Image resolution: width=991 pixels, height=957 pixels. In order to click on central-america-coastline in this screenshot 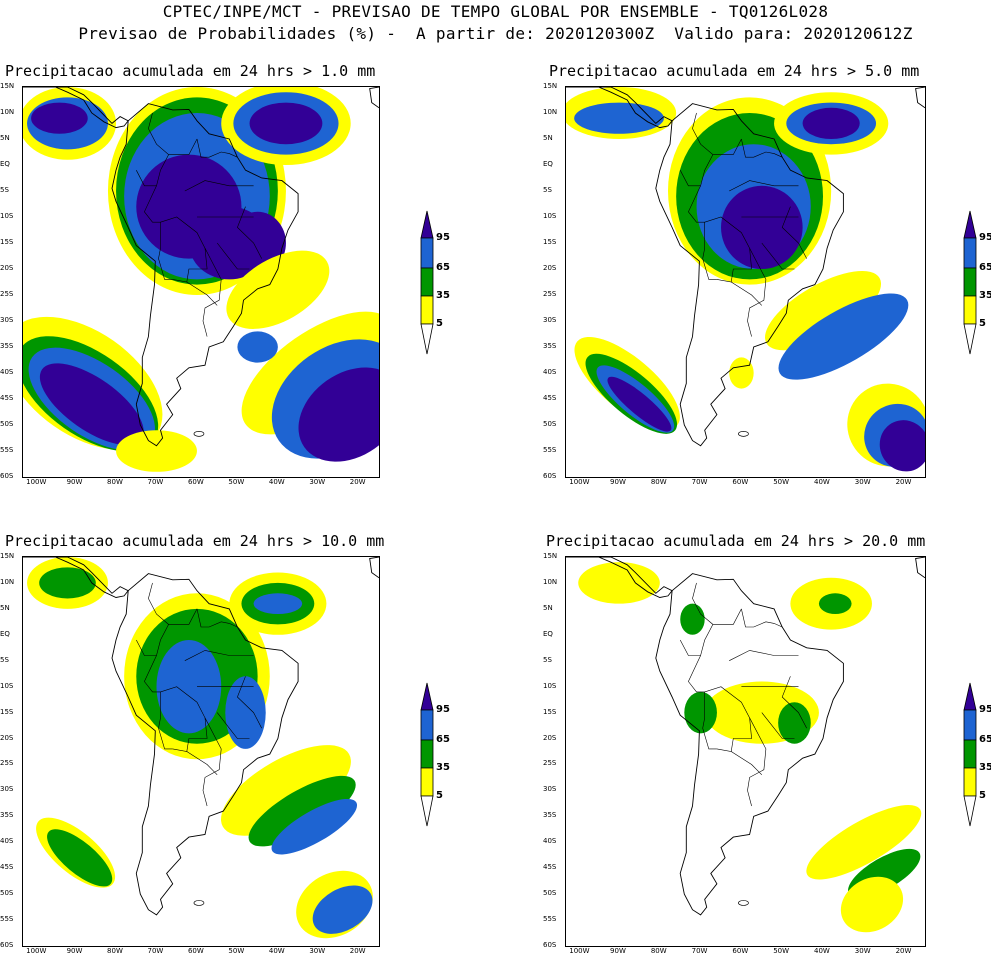, I will do `click(76, 577)`.